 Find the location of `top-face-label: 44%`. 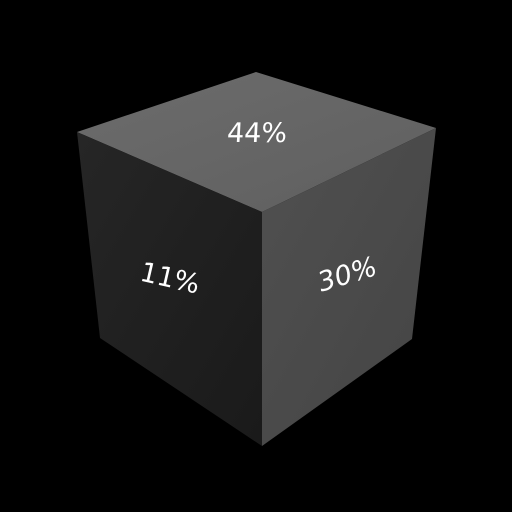

top-face-label: 44% is located at coordinates (257, 133).